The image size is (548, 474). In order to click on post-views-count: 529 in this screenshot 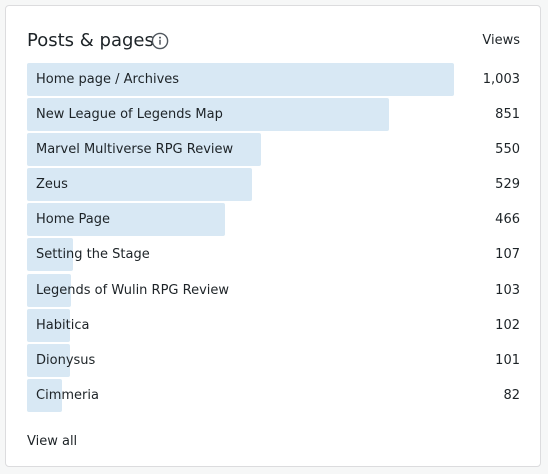, I will do `click(507, 185)`.